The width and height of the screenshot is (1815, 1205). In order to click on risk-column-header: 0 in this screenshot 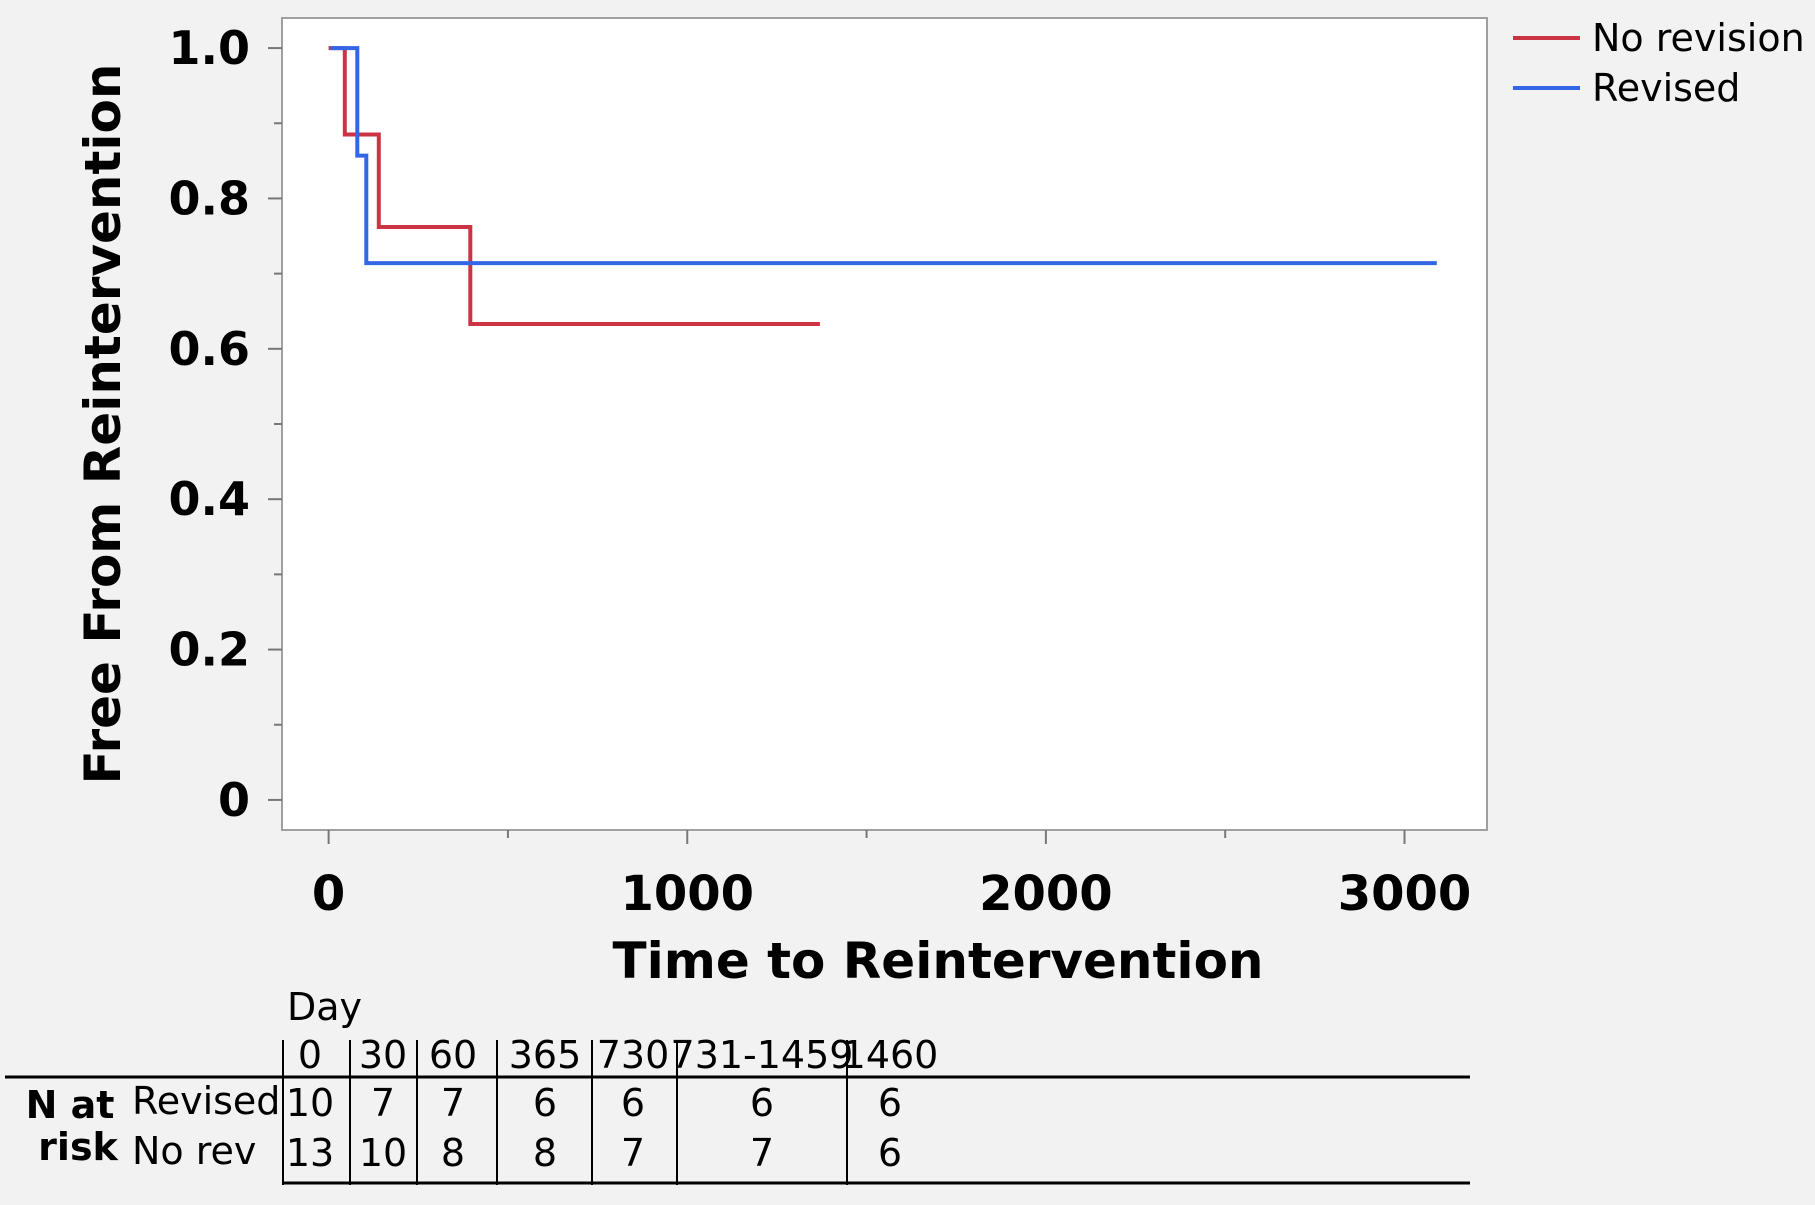, I will do `click(310, 1055)`.